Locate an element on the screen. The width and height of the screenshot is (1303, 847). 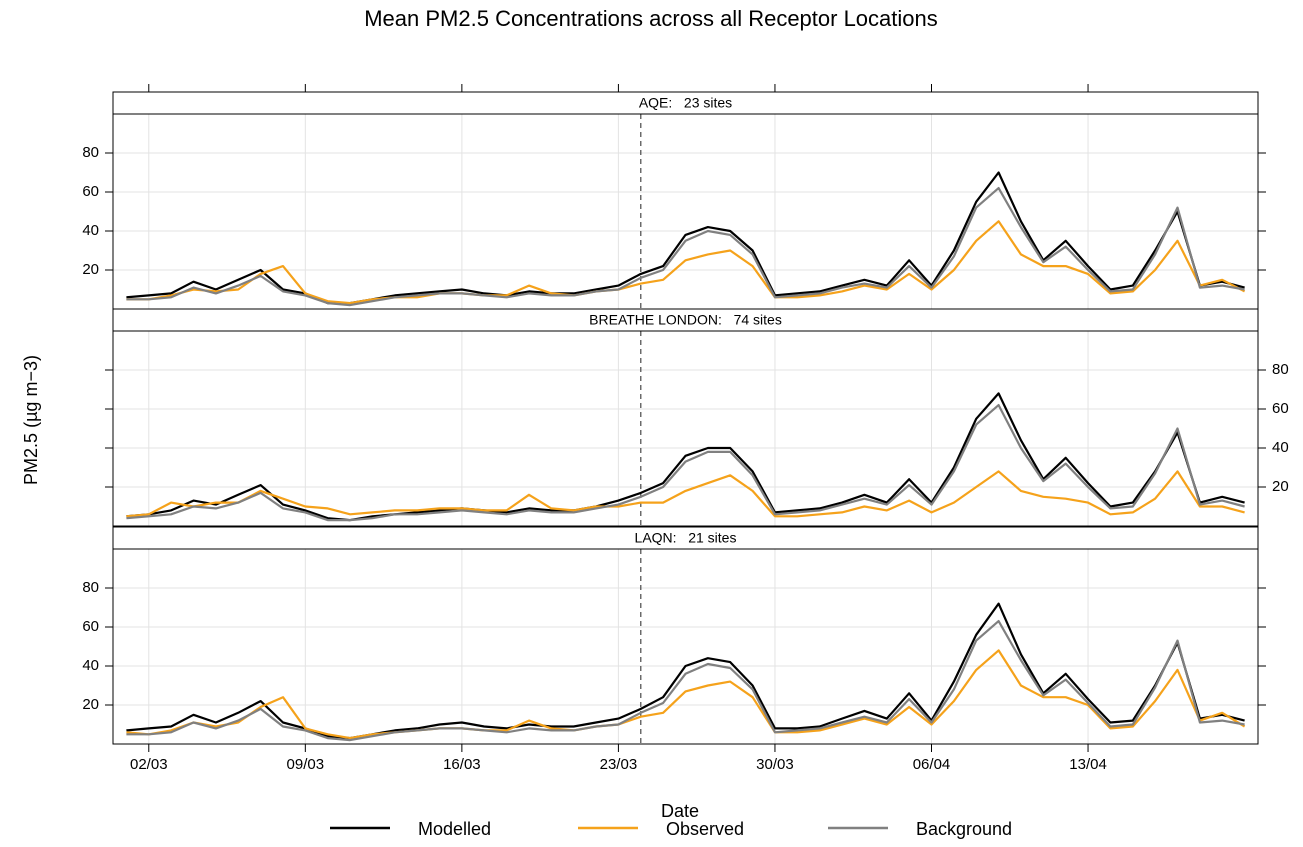
x-tick-label: 30/03 is located at coordinates (775, 764).